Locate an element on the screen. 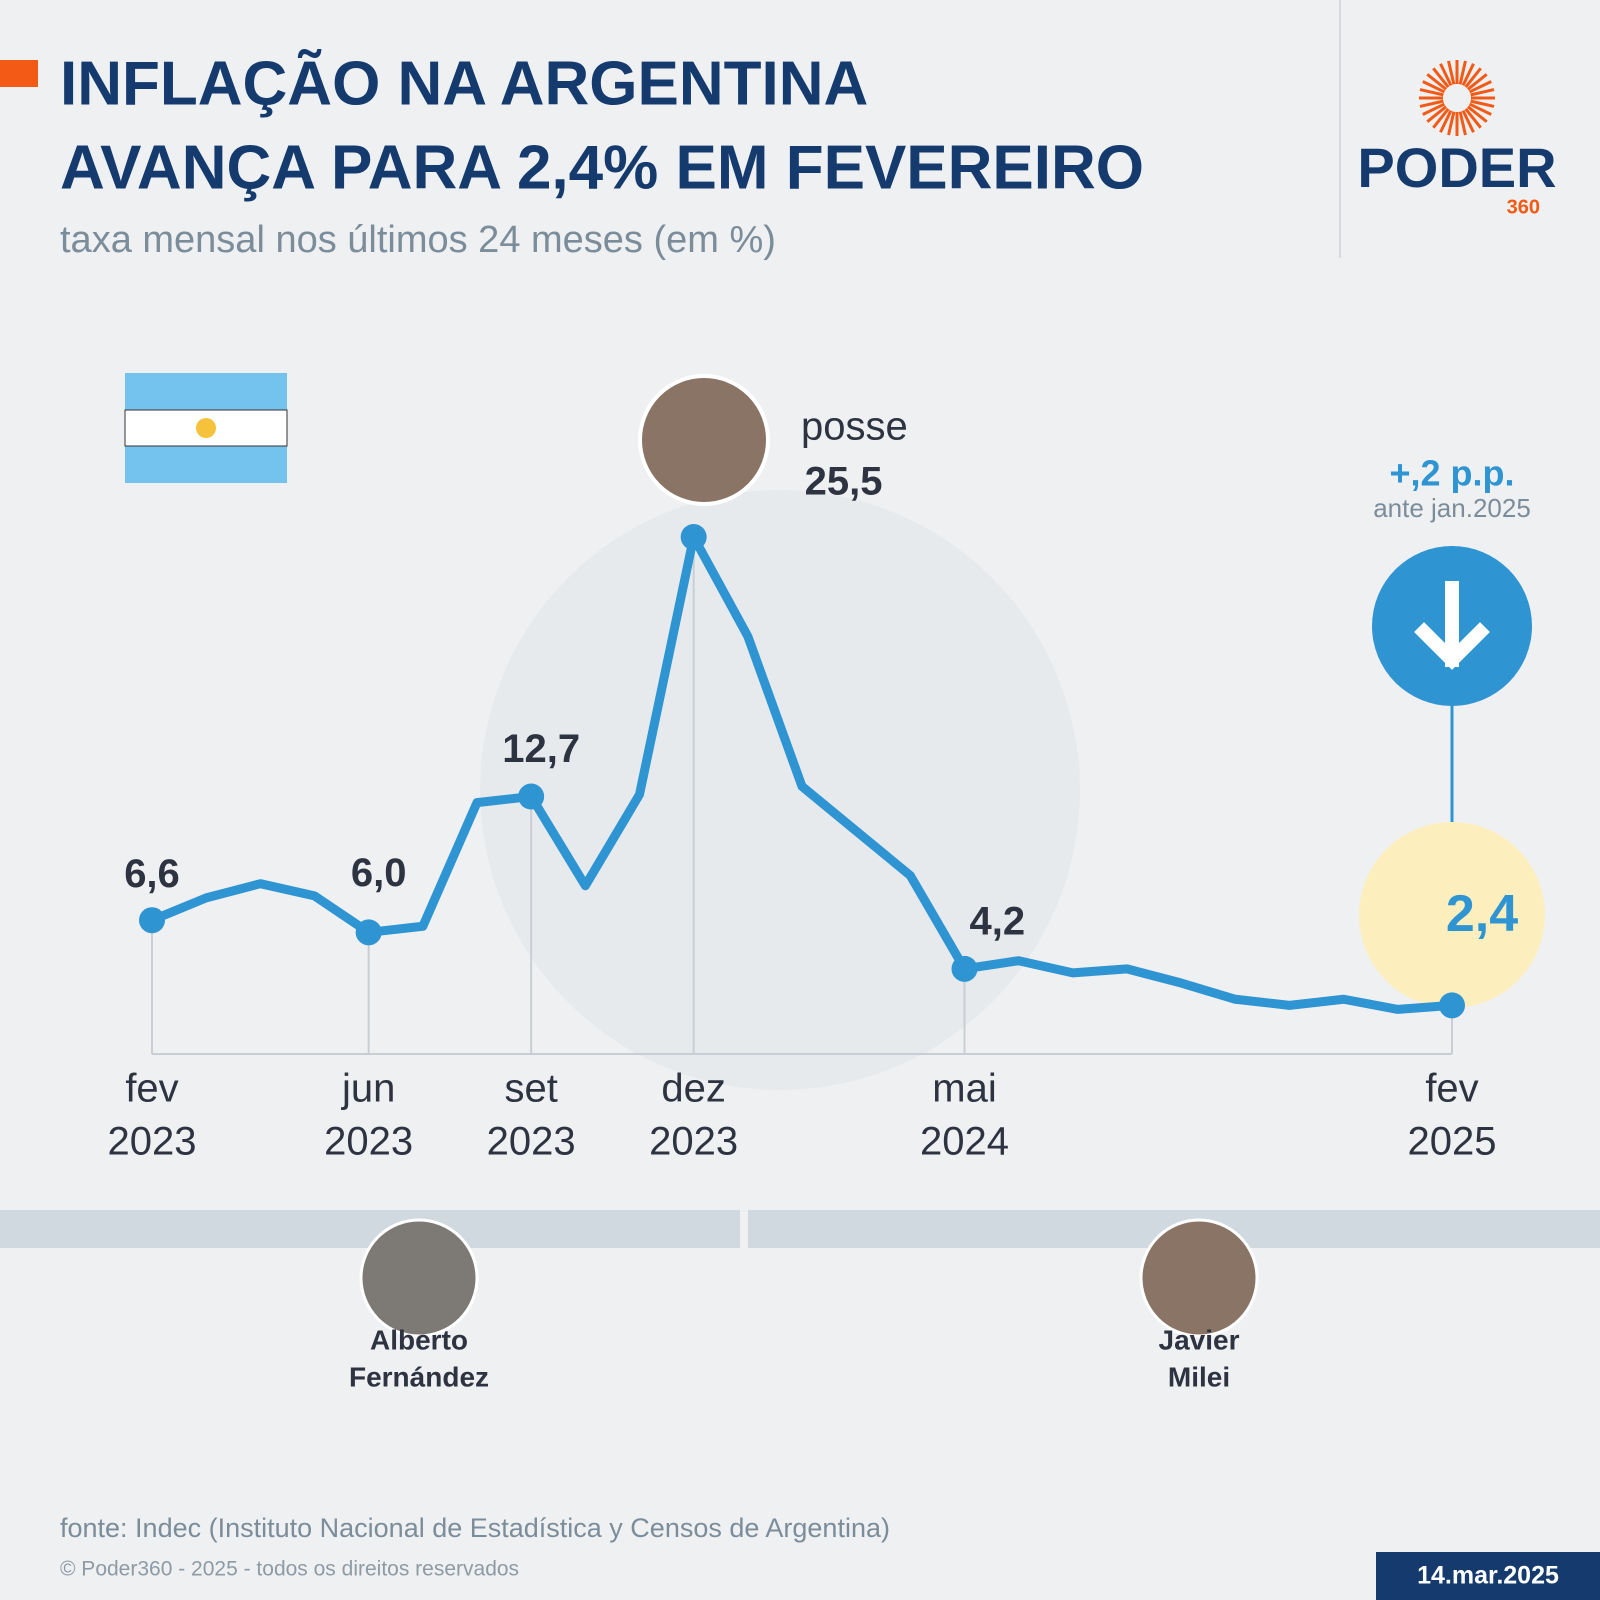 Image resolution: width=1600 pixels, height=1600 pixels. value-label: 6,0 is located at coordinates (379, 873).